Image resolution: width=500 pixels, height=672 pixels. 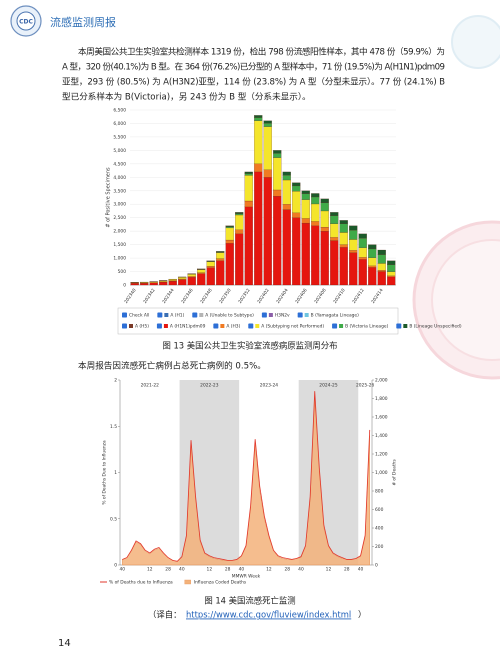 What do you see at coordinates (328, 386) in the screenshot?
I see `season-label: 2024-25` at bounding box center [328, 386].